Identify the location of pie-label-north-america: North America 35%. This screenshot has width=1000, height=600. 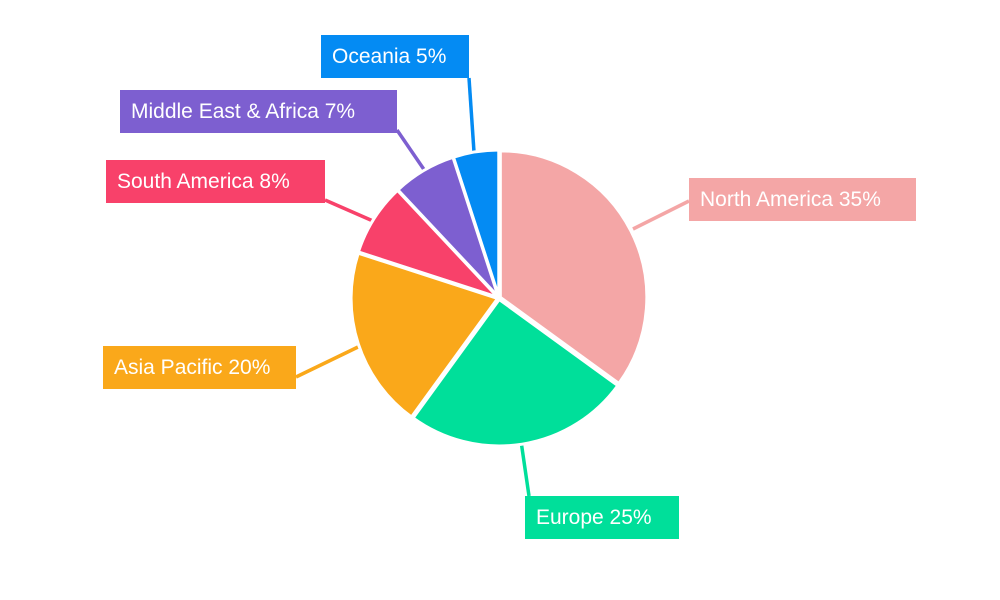
(802, 199).